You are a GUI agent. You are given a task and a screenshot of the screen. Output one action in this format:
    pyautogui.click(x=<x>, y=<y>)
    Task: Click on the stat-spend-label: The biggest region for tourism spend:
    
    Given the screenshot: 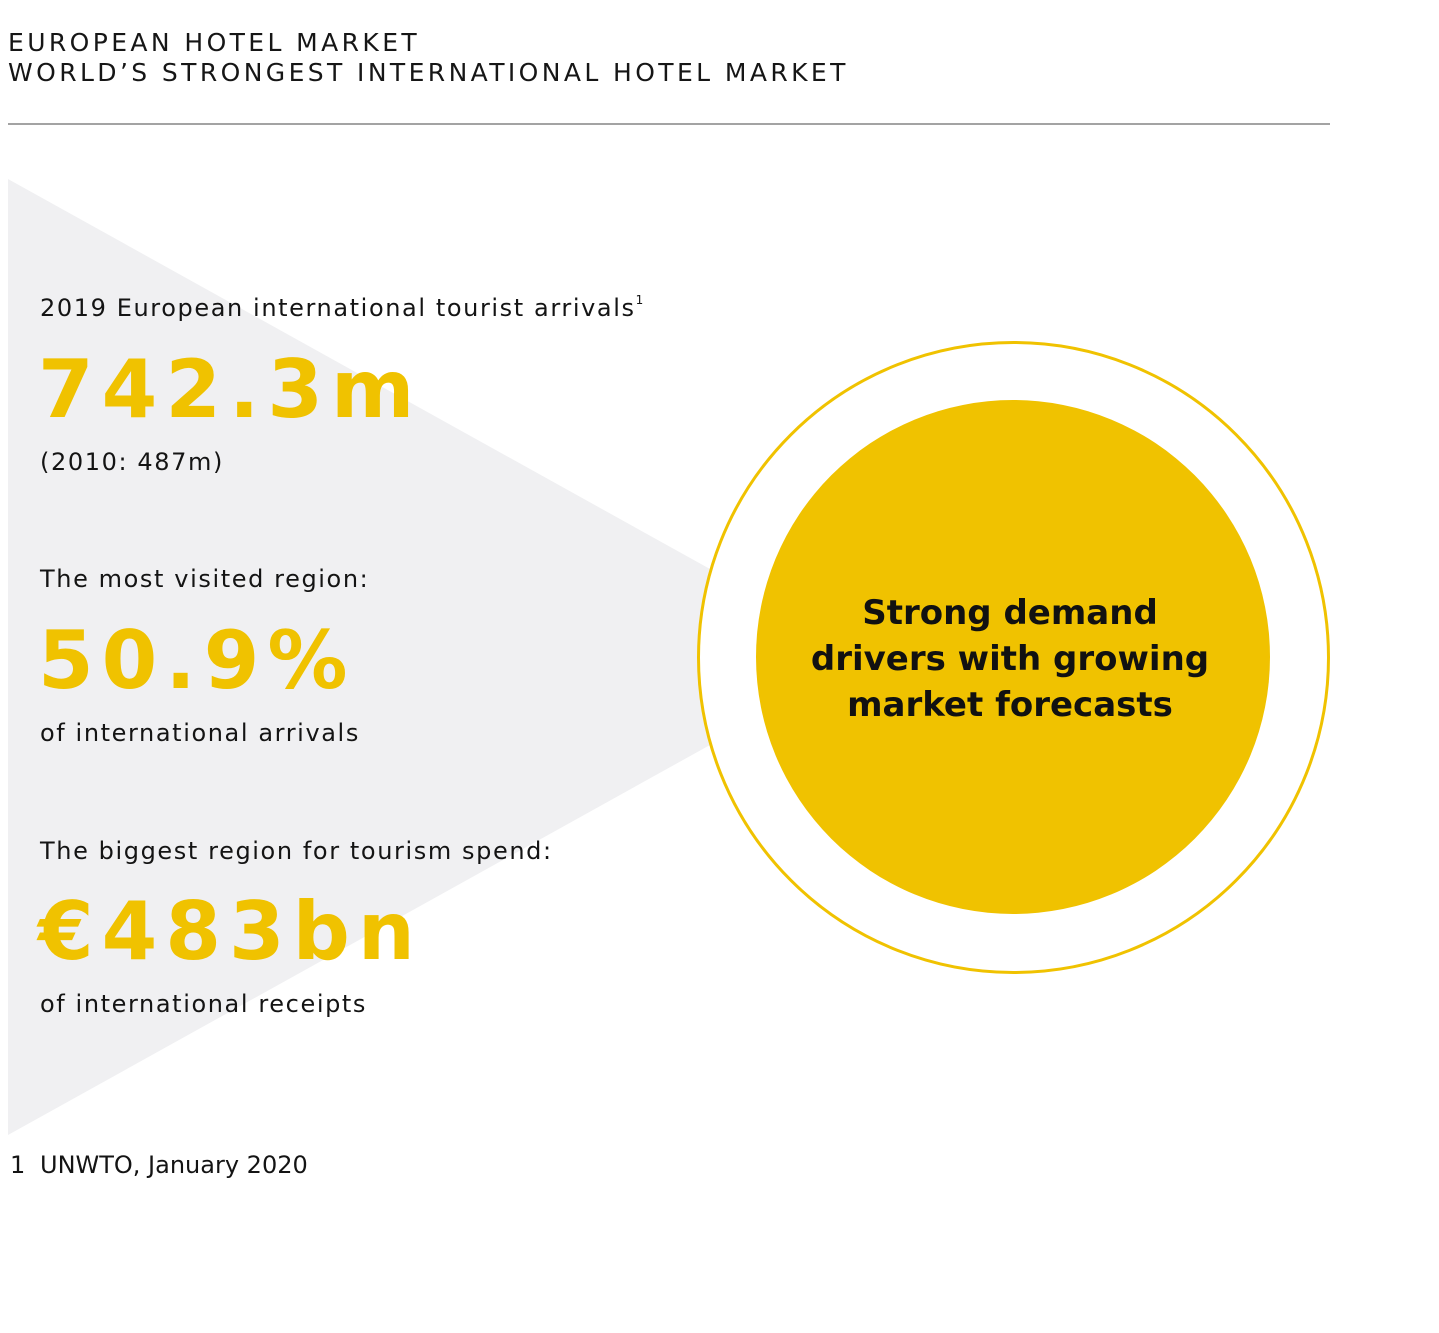 What is the action you would take?
    pyautogui.click(x=296, y=851)
    